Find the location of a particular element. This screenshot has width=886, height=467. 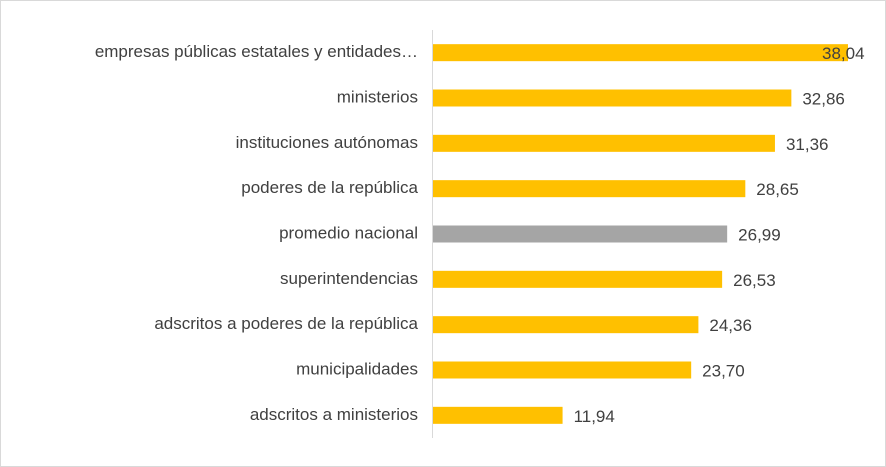

category-label: superintendencias is located at coordinates (349, 278).